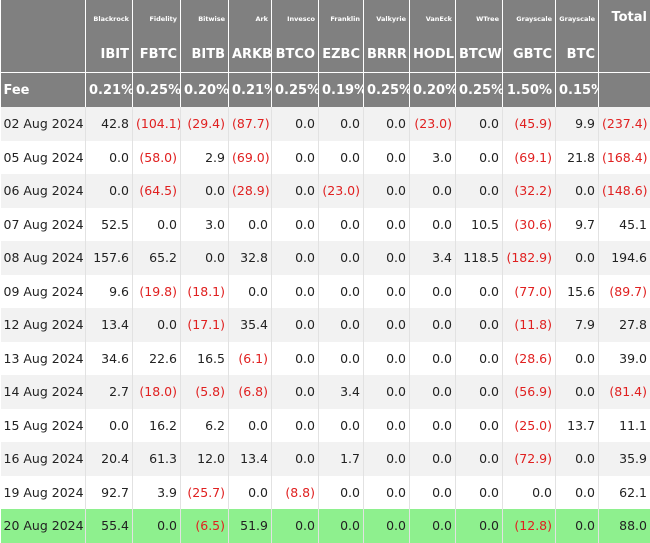 The height and width of the screenshot is (543, 650). Describe the element at coordinates (43, 493) in the screenshot. I see `date: 19 Aug 2024` at that location.